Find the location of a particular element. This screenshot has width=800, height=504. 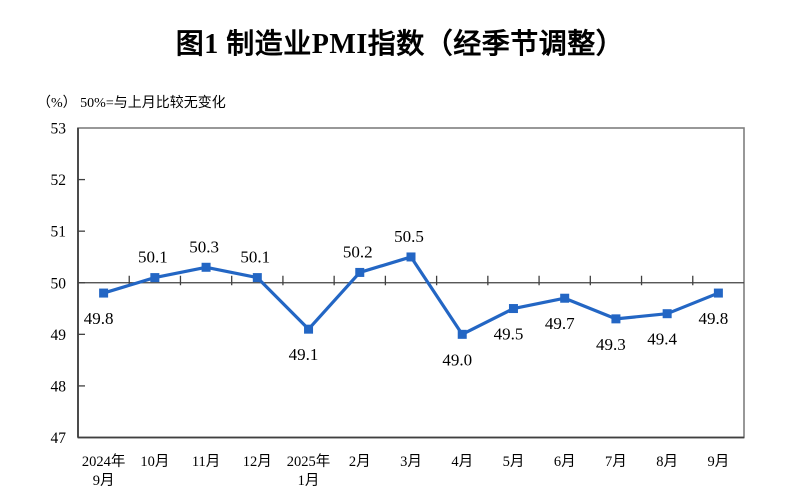

y-axis: 47 48 49 50 51 52 53 is located at coordinates (68, 284).